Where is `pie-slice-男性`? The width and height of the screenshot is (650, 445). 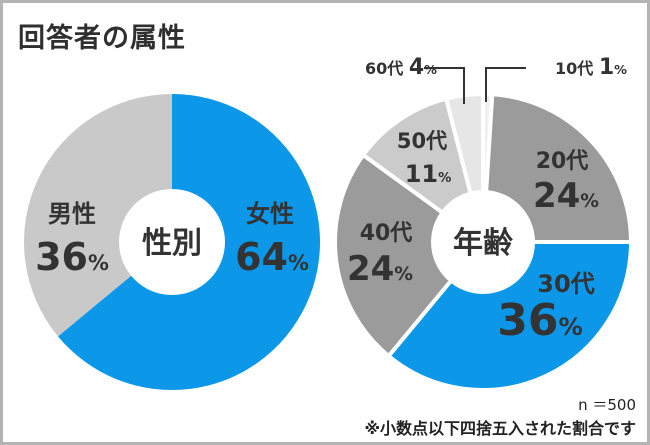 pie-slice-男性 is located at coordinates (98, 215).